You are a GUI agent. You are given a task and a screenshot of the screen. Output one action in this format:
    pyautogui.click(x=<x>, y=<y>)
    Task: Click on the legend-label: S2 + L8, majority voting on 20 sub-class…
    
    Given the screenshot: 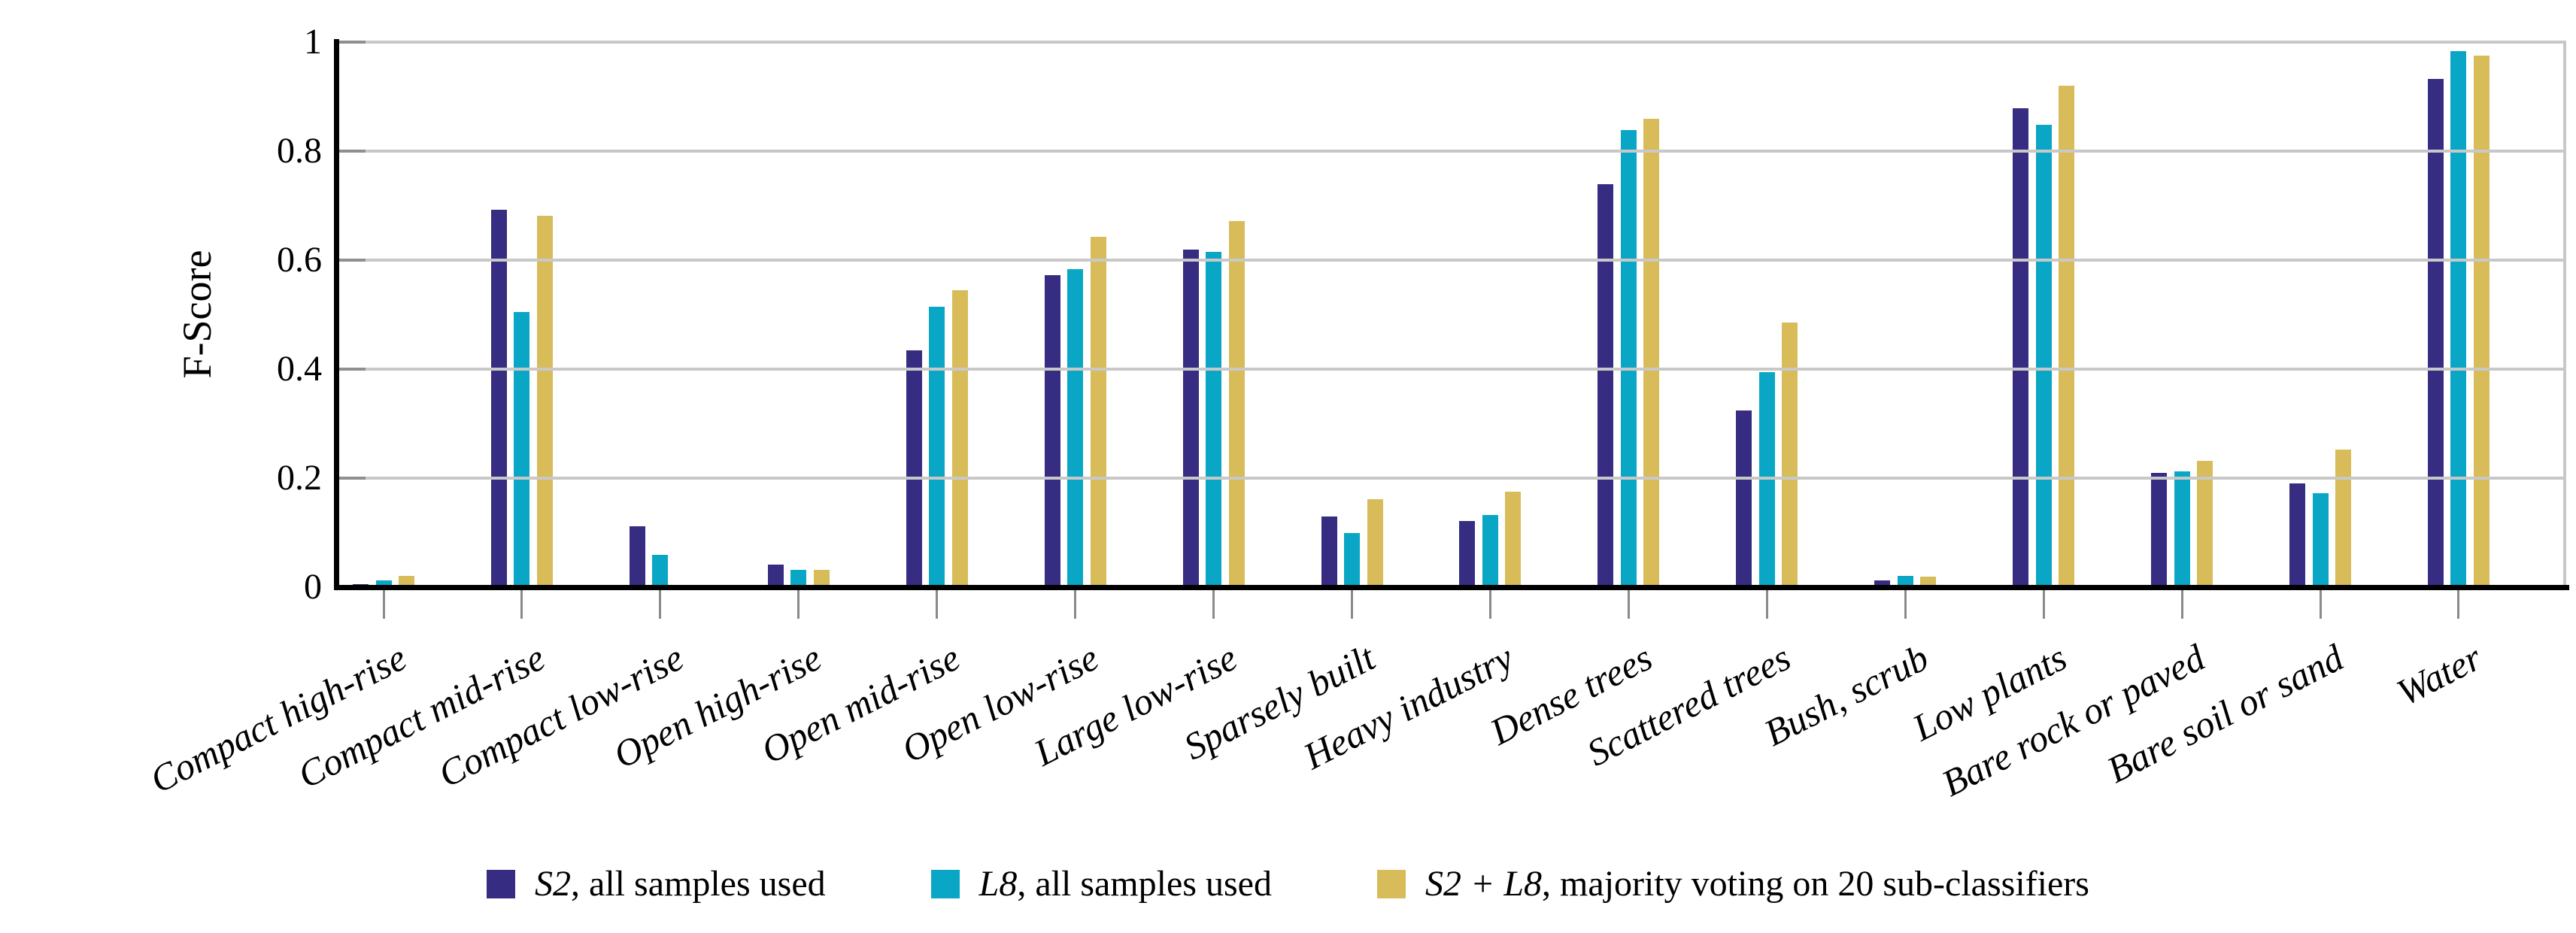 What is the action you would take?
    pyautogui.click(x=1757, y=884)
    